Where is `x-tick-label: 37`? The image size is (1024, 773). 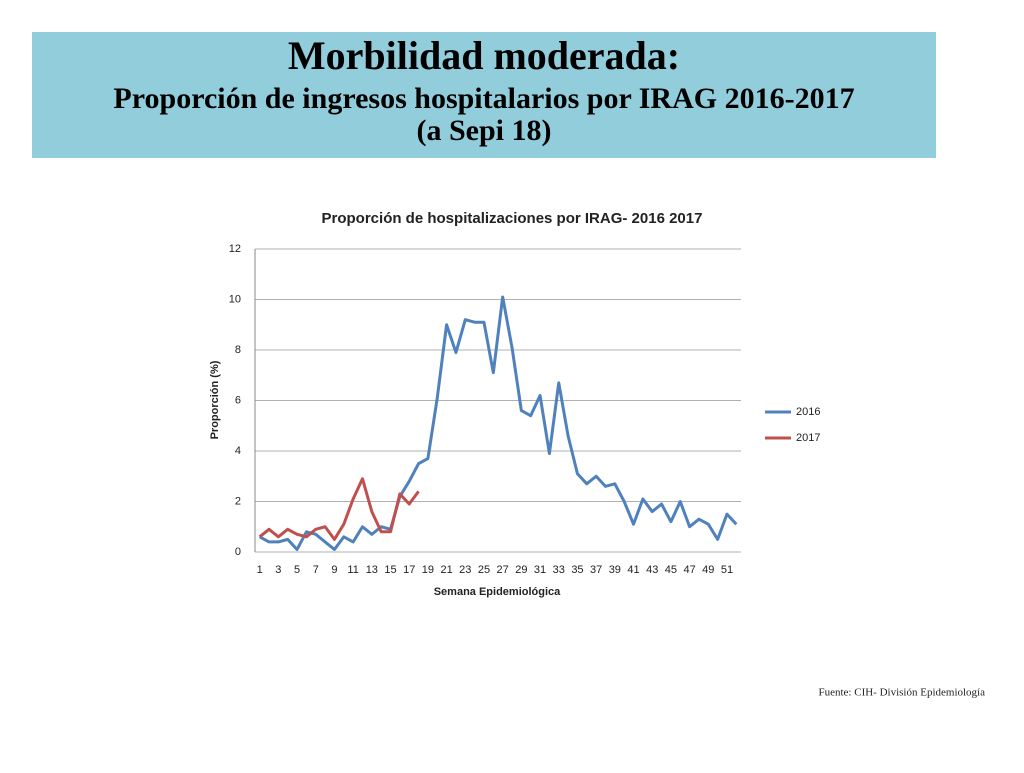
x-tick-label: 37 is located at coordinates (596, 570).